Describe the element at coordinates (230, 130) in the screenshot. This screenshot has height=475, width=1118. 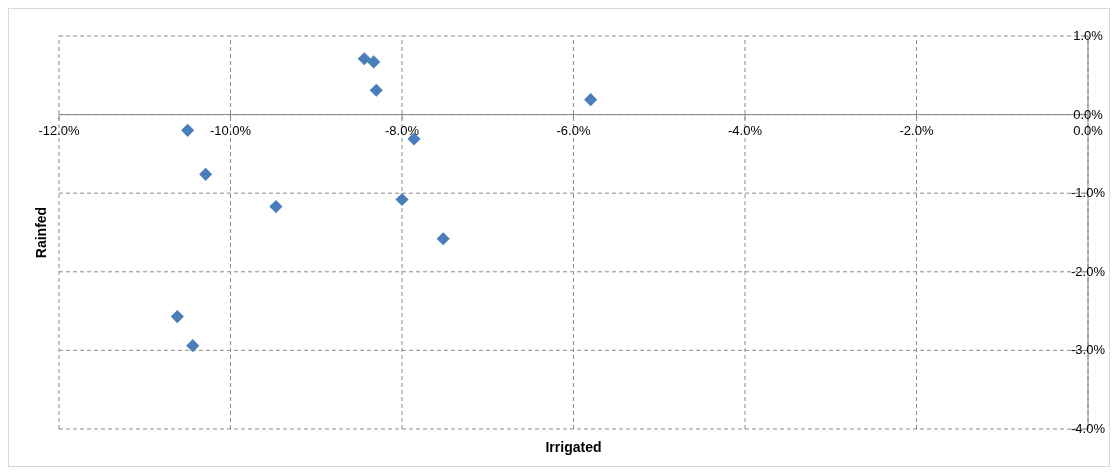
I see `x-tick-label: -10.0%` at that location.